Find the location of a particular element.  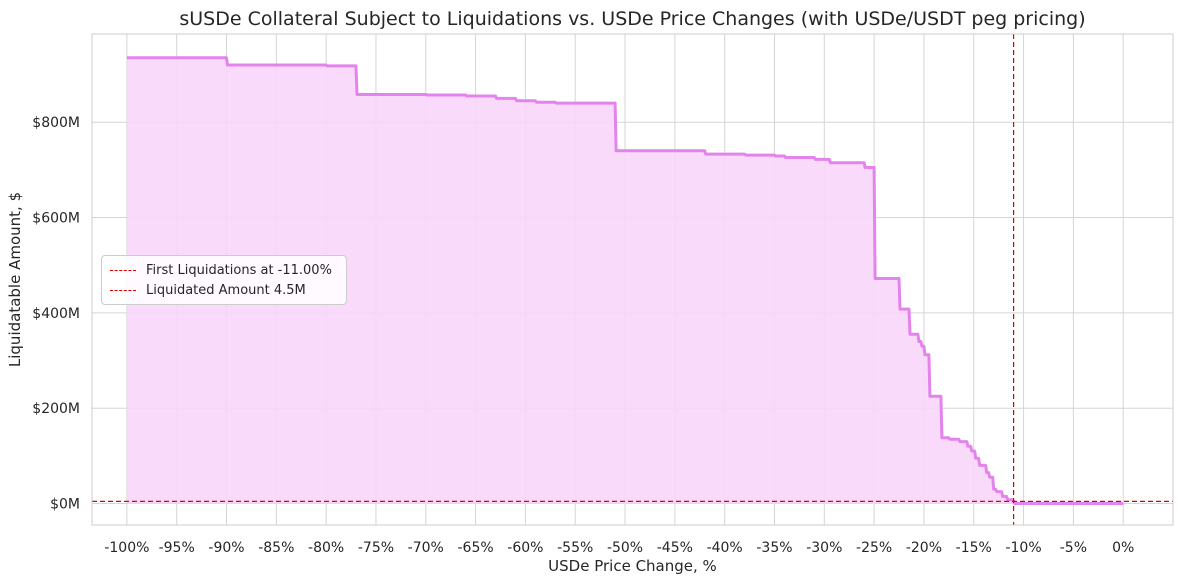

legend-label: First Liquidations at -11.00% is located at coordinates (239, 270).